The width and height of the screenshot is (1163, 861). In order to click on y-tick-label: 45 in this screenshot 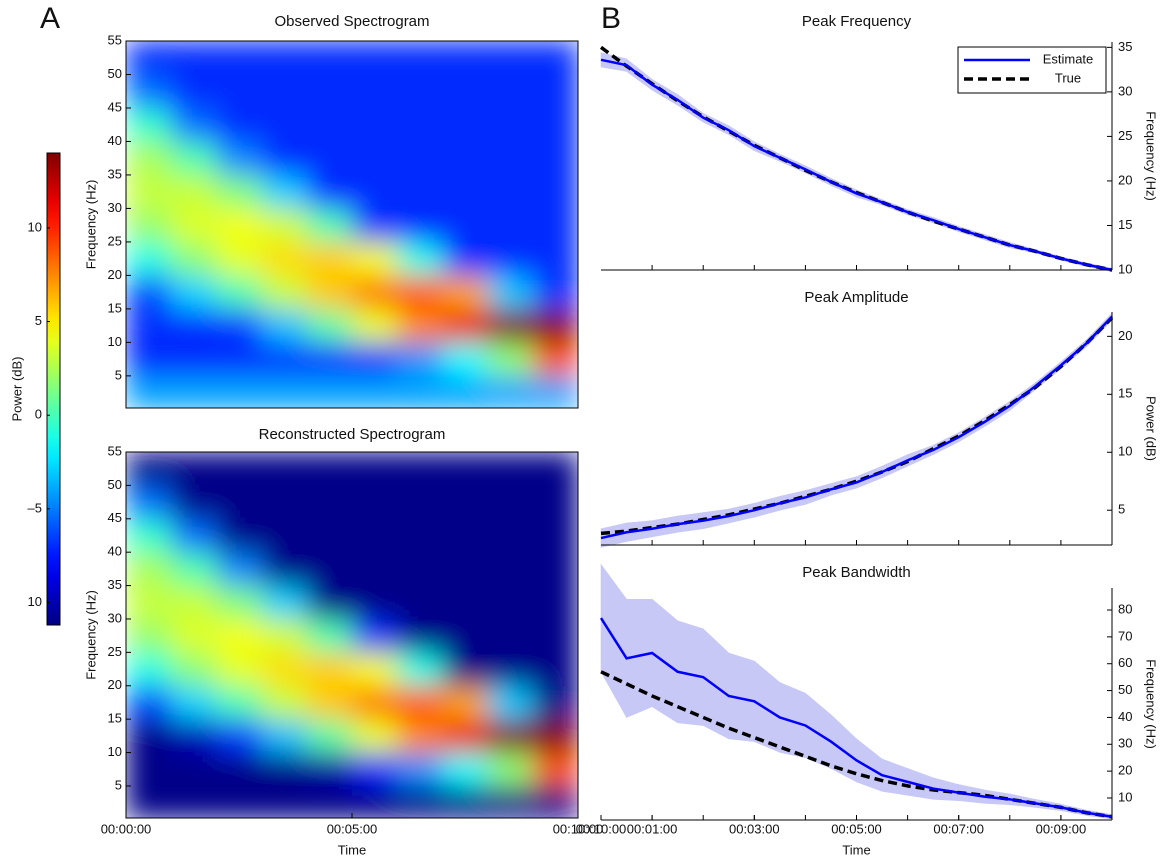, I will do `click(115, 517)`.